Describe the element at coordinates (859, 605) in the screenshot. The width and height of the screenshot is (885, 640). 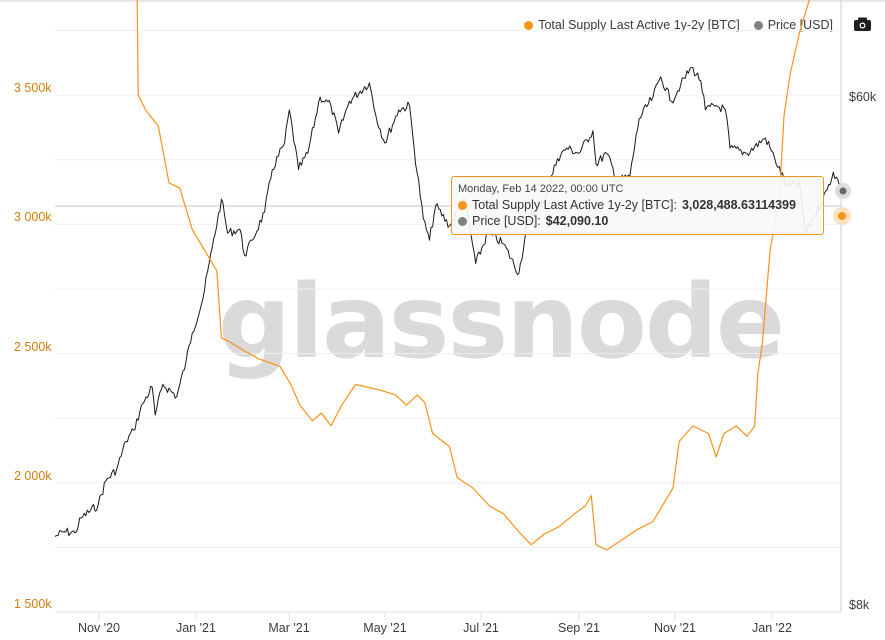
I see `right-axis-label-8k: $8k` at that location.